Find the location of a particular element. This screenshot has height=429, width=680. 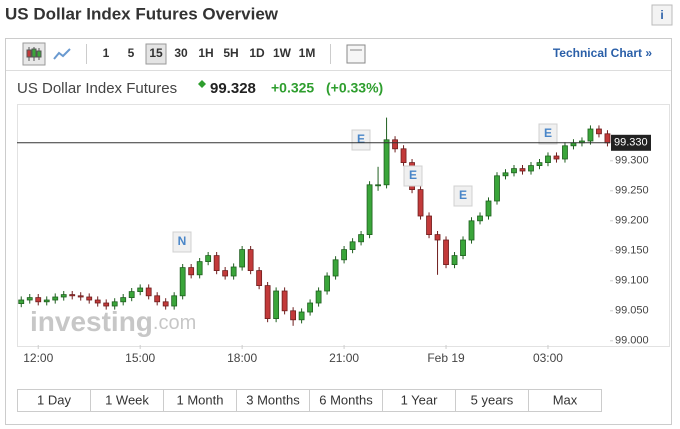

range-label: 5 years is located at coordinates (492, 399).